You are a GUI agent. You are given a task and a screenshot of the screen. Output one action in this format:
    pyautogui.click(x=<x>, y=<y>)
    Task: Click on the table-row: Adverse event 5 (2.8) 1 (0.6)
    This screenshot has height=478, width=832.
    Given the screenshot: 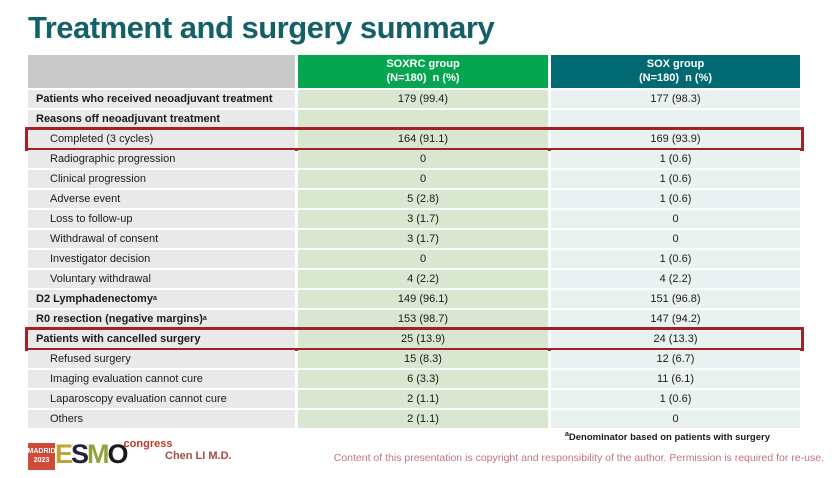 What is the action you would take?
    pyautogui.click(x=414, y=199)
    